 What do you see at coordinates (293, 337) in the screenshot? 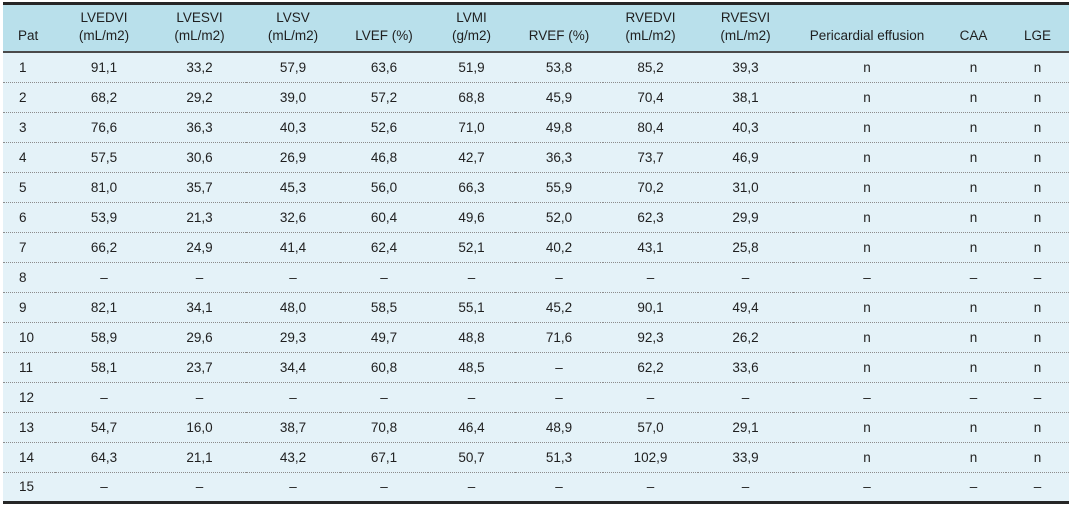
I see `table-cell: 29,3` at bounding box center [293, 337].